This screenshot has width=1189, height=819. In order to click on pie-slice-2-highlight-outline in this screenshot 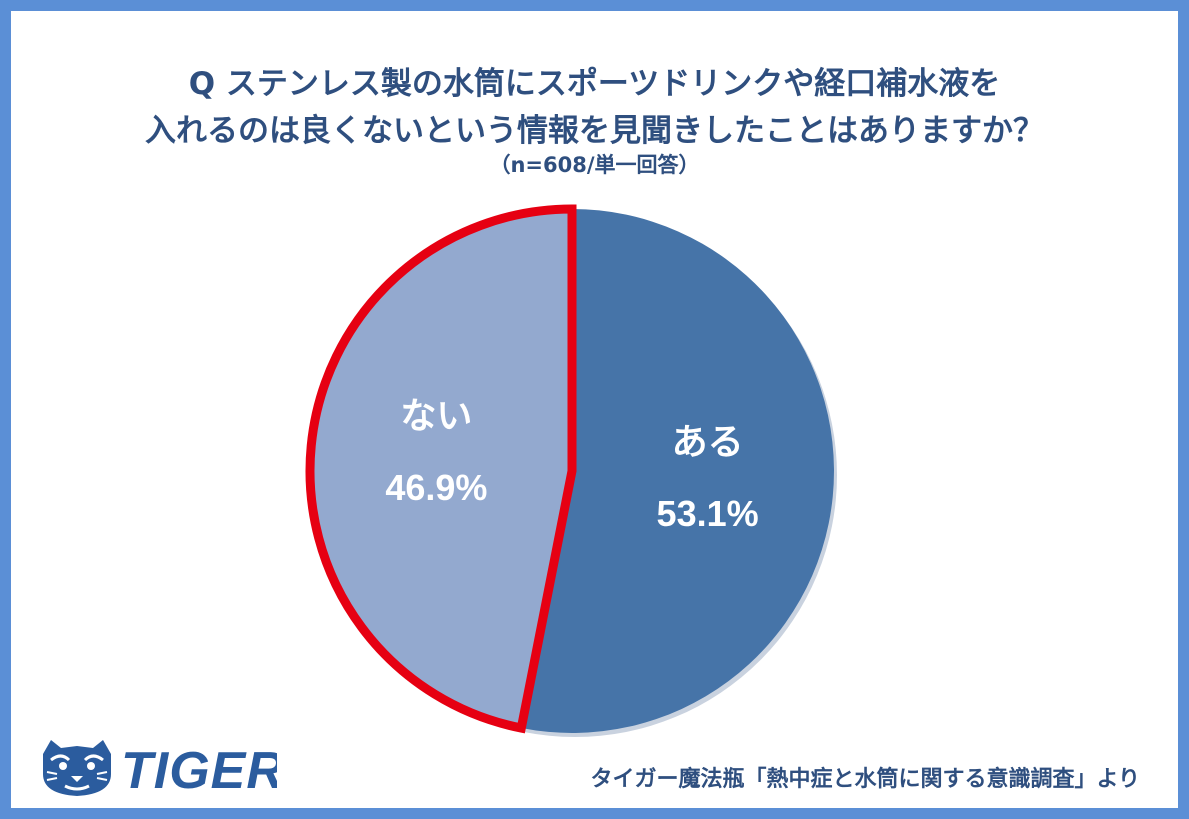, I will do `click(441, 469)`.